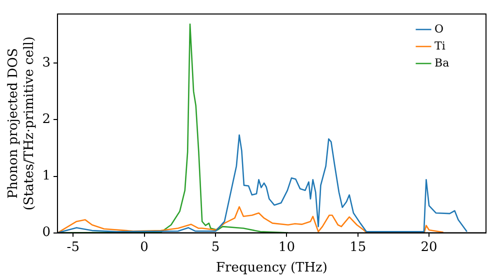 The height and width of the screenshot is (280, 500). I want to click on y-tick-label: 3, so click(46, 63).